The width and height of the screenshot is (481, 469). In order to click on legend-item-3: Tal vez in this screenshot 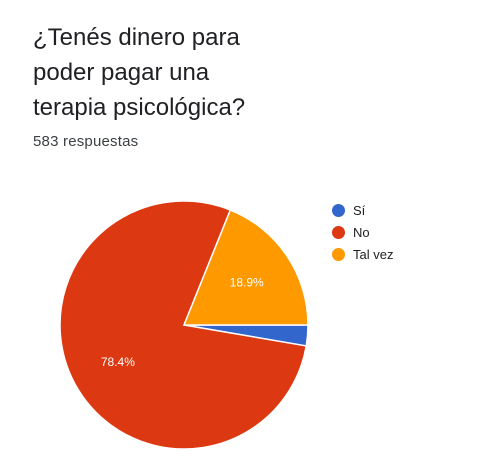, I will do `click(362, 254)`.